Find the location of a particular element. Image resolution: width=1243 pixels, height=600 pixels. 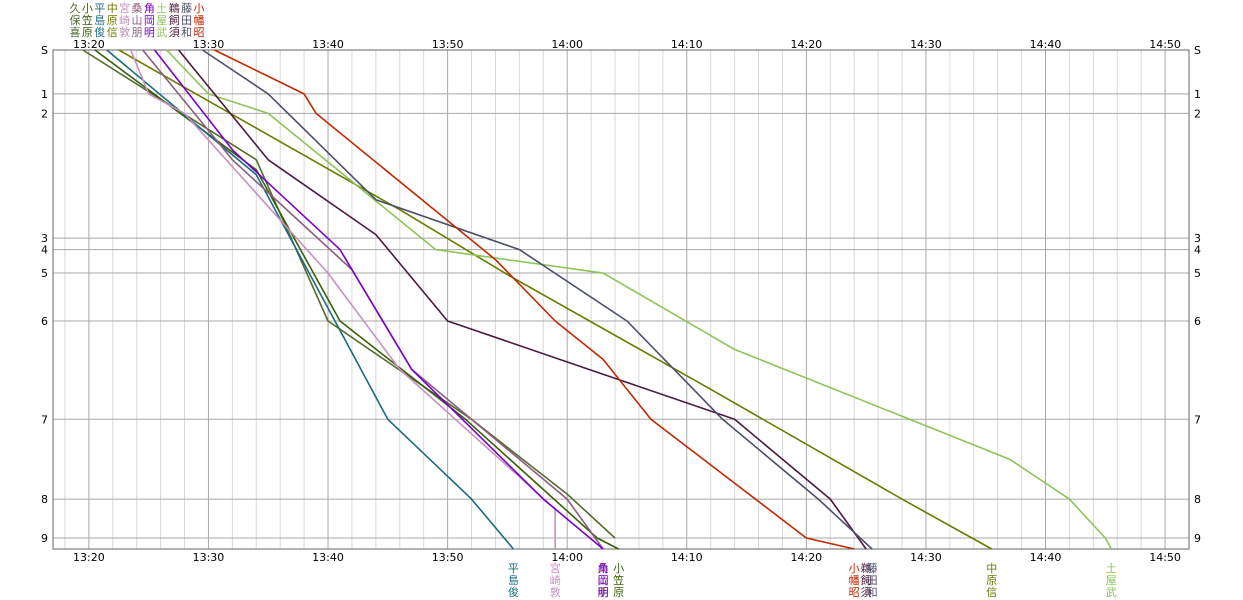

series-label-top-char: 平 is located at coordinates (99, 8).